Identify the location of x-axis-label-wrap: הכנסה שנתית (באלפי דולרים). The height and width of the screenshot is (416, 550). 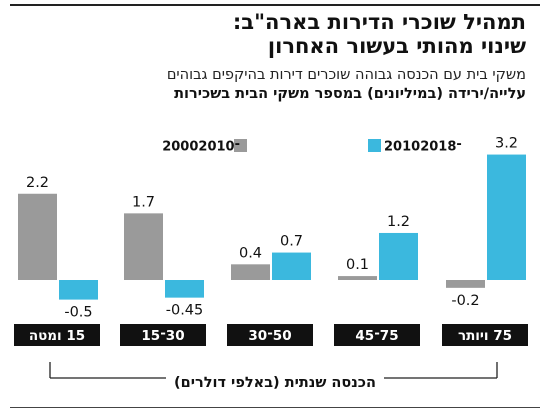
(275, 381).